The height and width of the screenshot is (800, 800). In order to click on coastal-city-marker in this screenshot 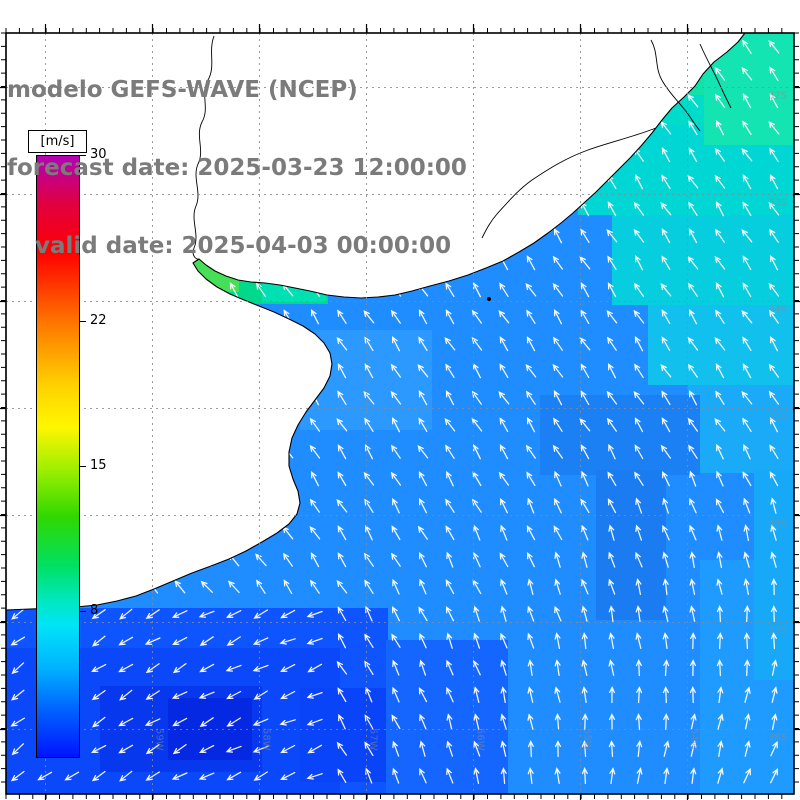, I will do `click(489, 299)`.